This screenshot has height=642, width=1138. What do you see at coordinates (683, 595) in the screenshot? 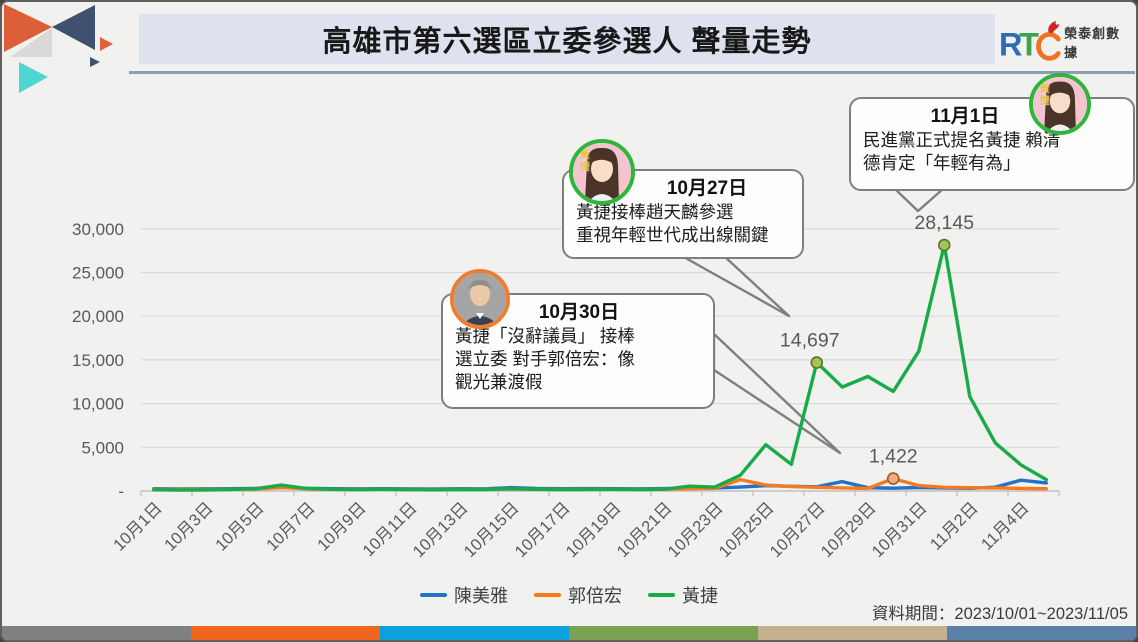
I see `legend-item-huang-jie: 黃捷` at bounding box center [683, 595].